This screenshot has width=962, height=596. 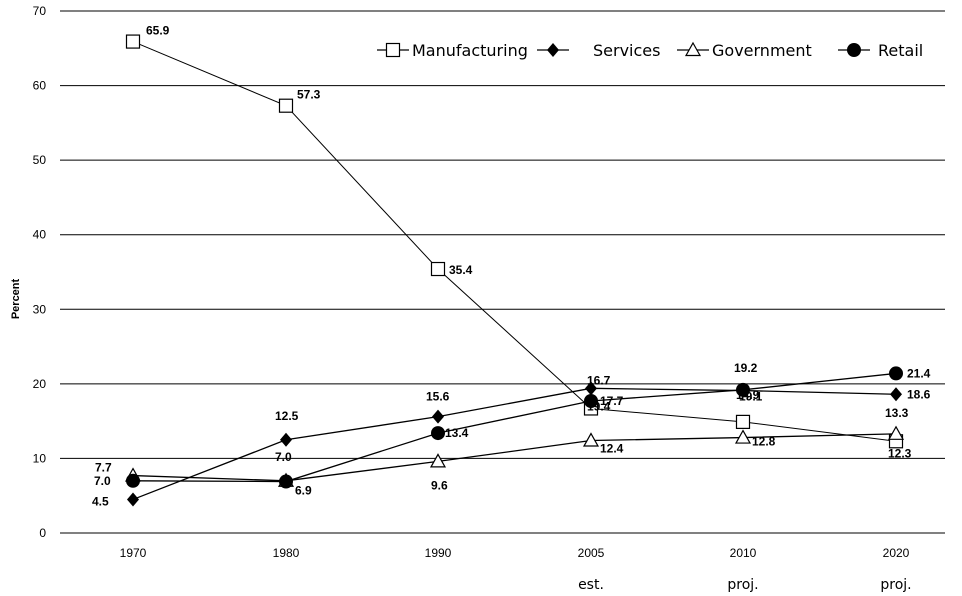 I want to click on data-label-services-2020: 18.6, so click(x=919, y=394).